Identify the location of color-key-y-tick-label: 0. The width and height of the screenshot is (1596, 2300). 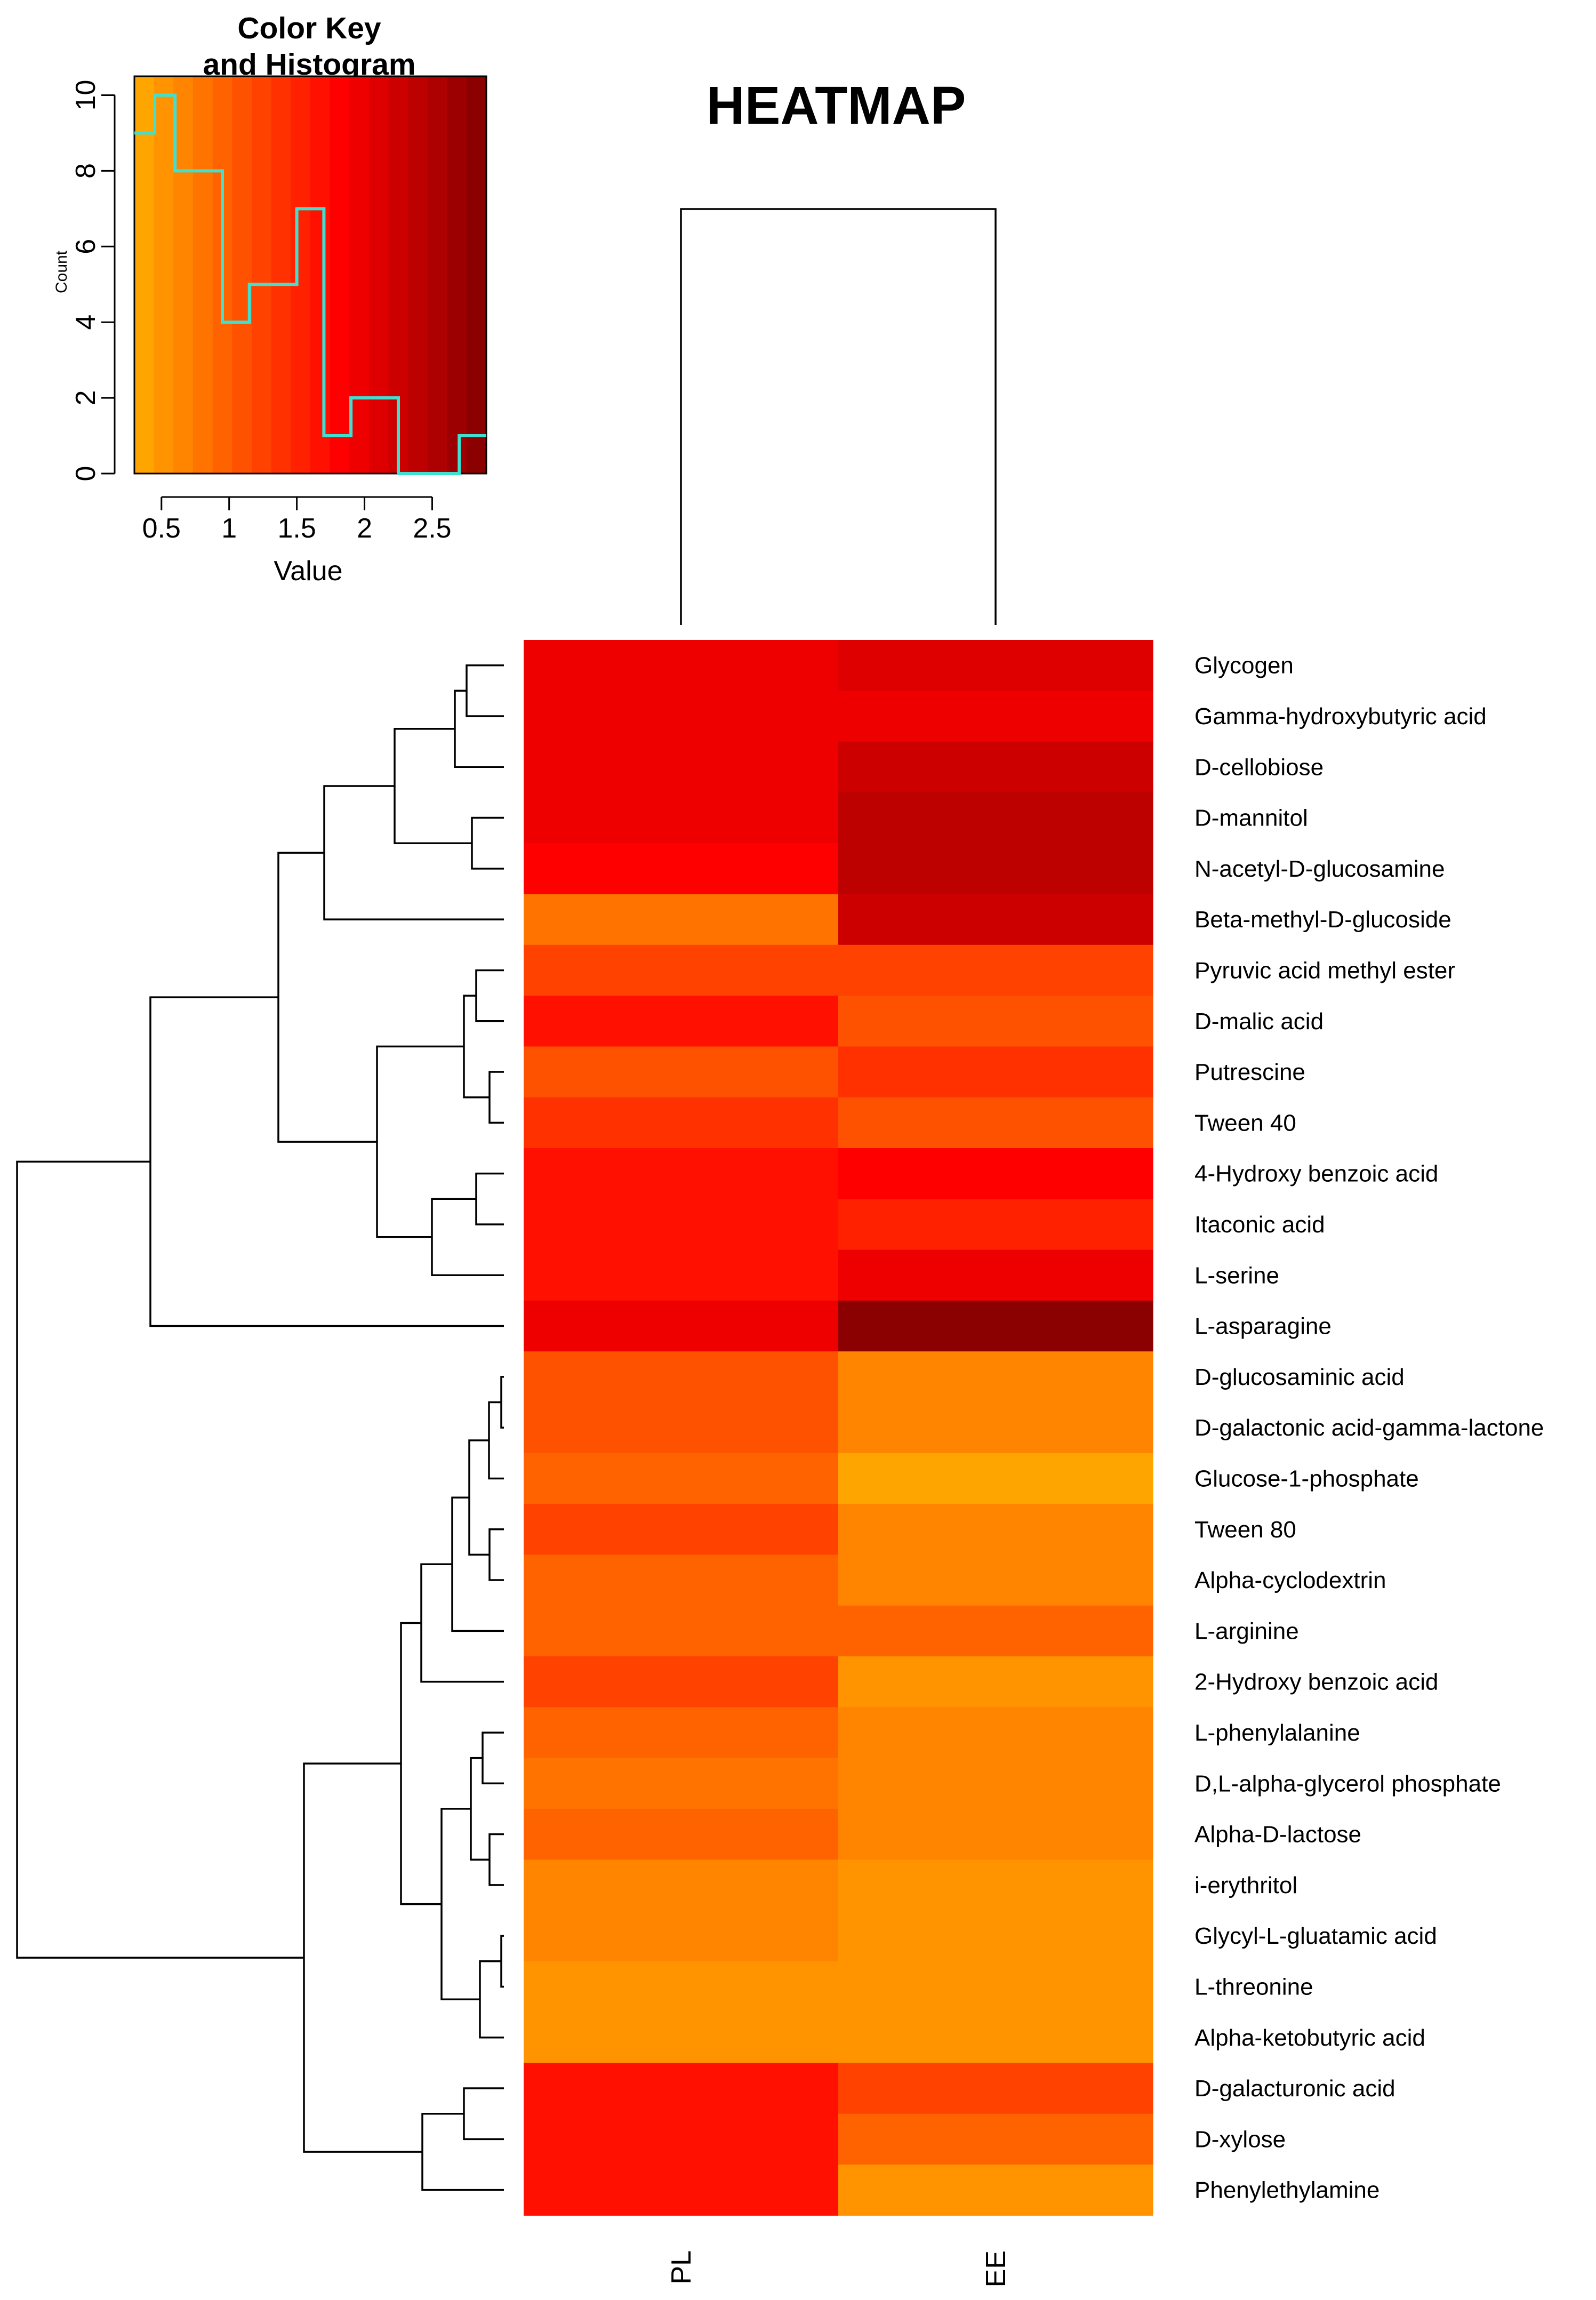
(85, 474).